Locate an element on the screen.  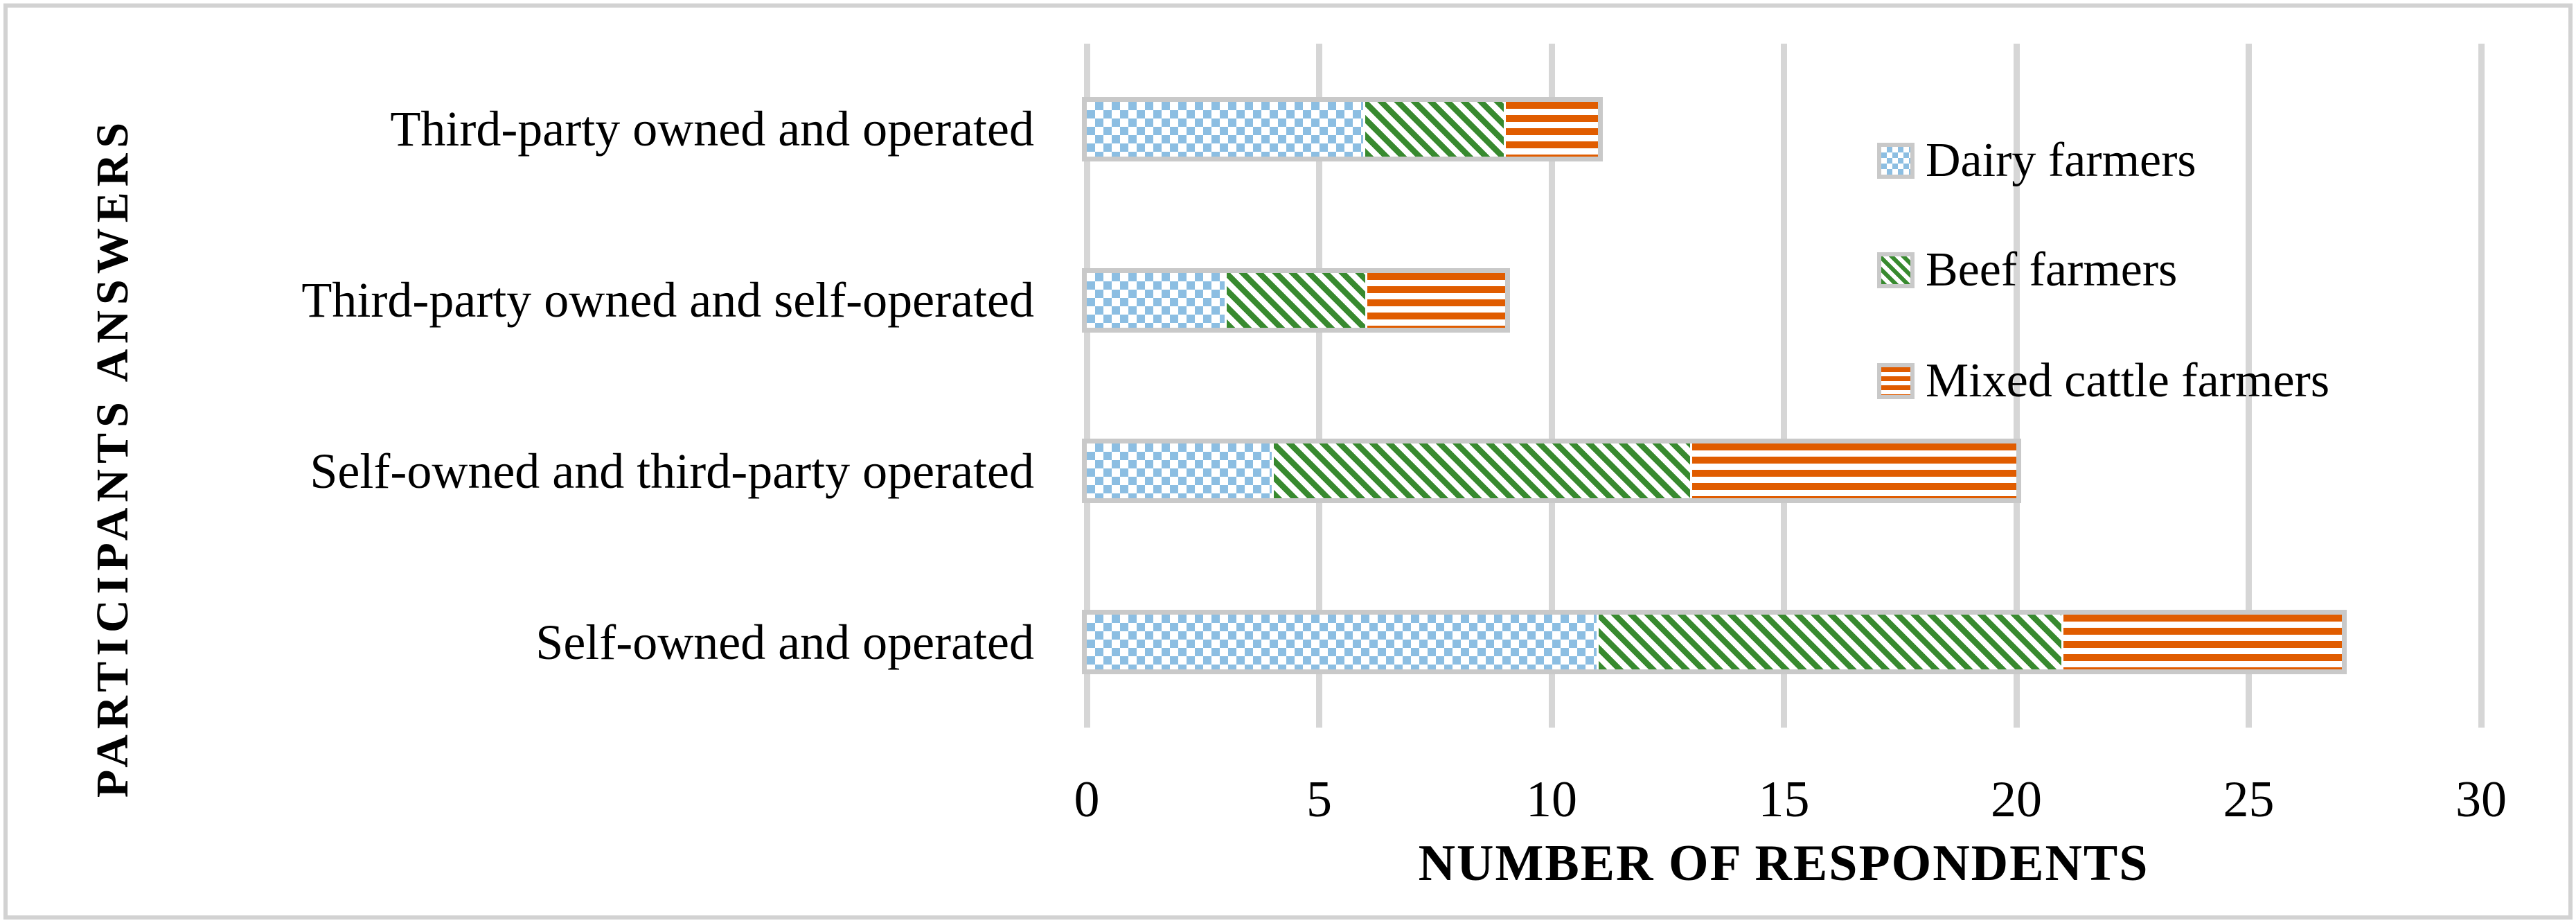
legend-swatch-beef-icon is located at coordinates (1896, 270).